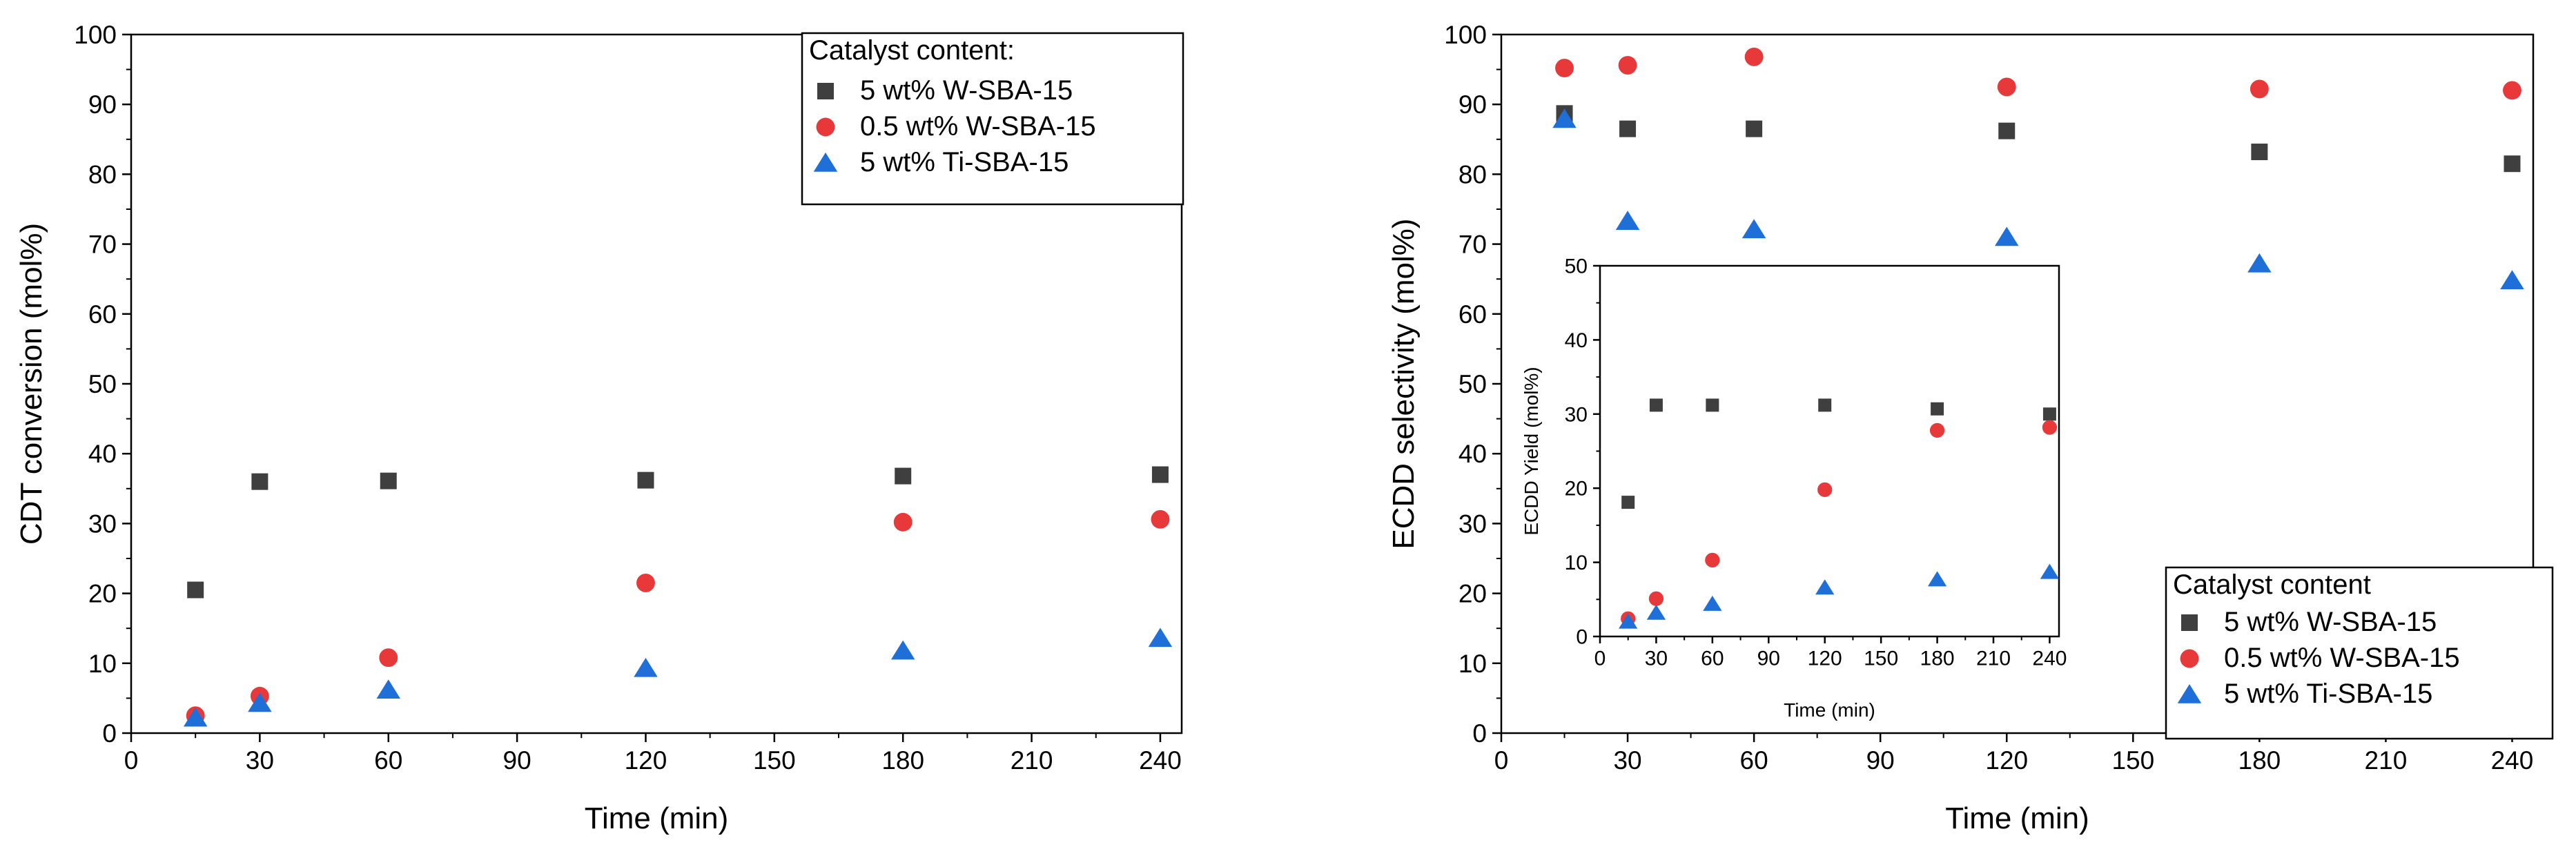 This screenshot has height=856, width=2576. Describe the element at coordinates (1473, 664) in the screenshot. I see `right-y-tick-label: 10` at that location.